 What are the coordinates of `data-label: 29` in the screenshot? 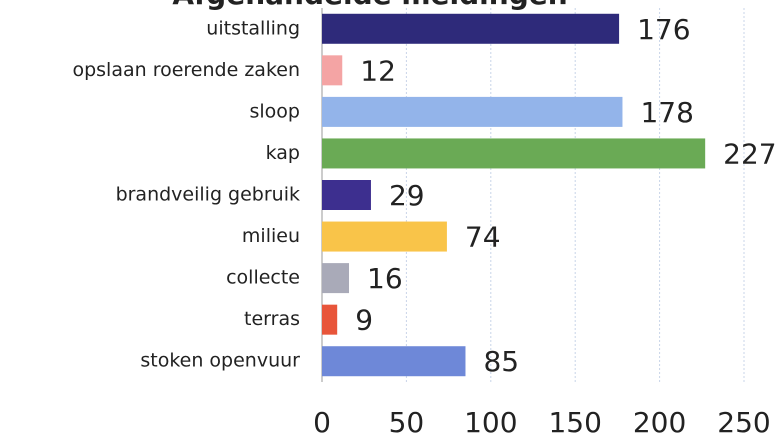 It's located at (407, 195).